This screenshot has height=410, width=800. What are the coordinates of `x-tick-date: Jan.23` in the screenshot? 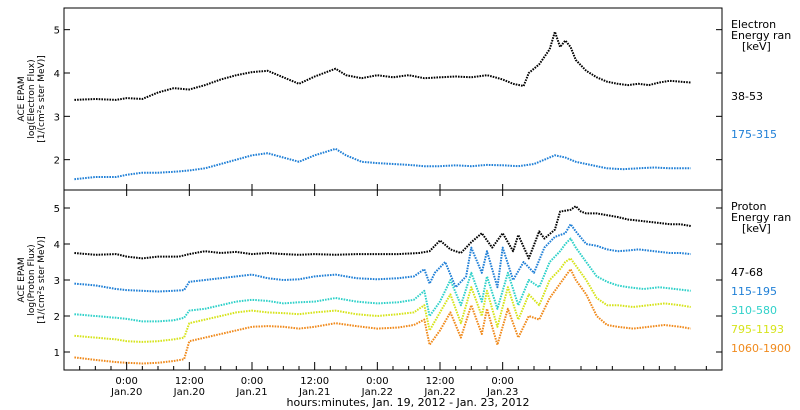 It's located at (502, 392).